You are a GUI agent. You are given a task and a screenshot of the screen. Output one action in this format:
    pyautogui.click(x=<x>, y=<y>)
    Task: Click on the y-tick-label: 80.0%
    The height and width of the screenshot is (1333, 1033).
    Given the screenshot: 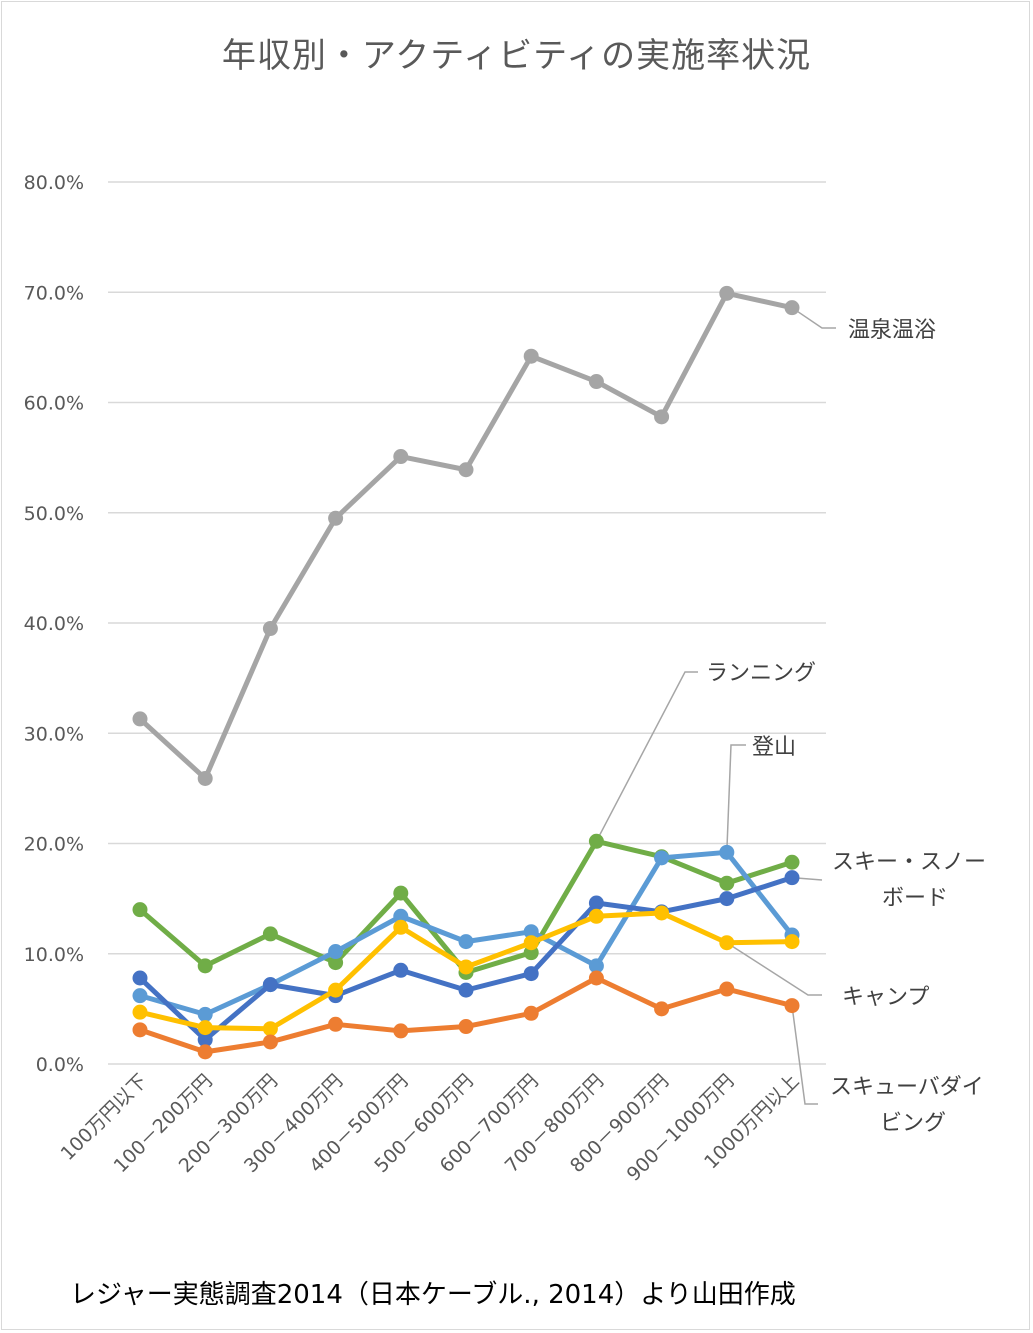 What is the action you would take?
    pyautogui.click(x=54, y=183)
    